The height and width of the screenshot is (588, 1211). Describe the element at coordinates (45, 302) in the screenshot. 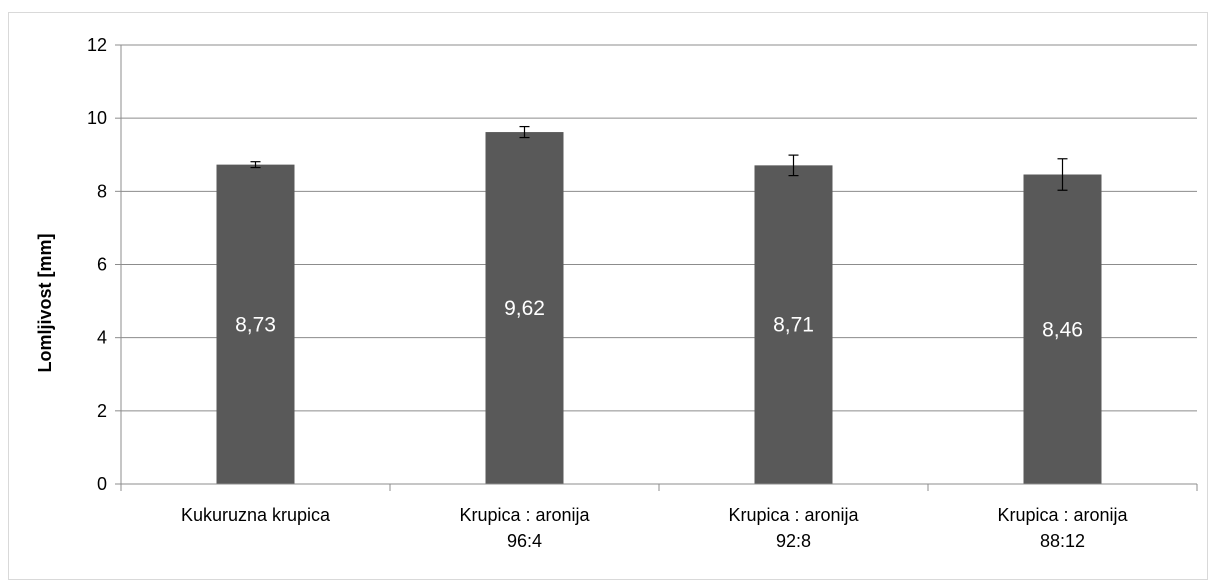

I see `y-axis-title: Lomljivost [mm]` at that location.